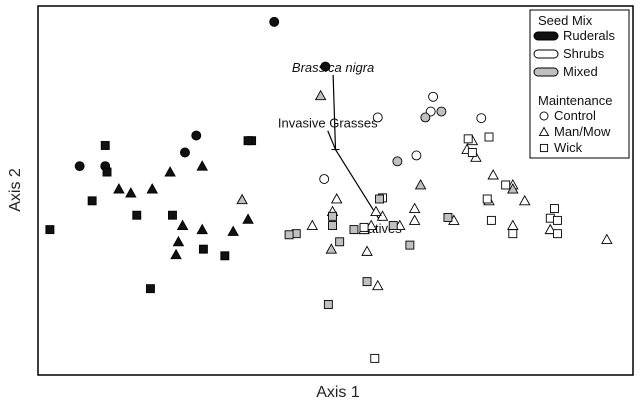 The height and width of the screenshot is (403, 640). Describe the element at coordinates (15, 190) in the screenshot. I see `y-axis-label: Axis 2` at that location.